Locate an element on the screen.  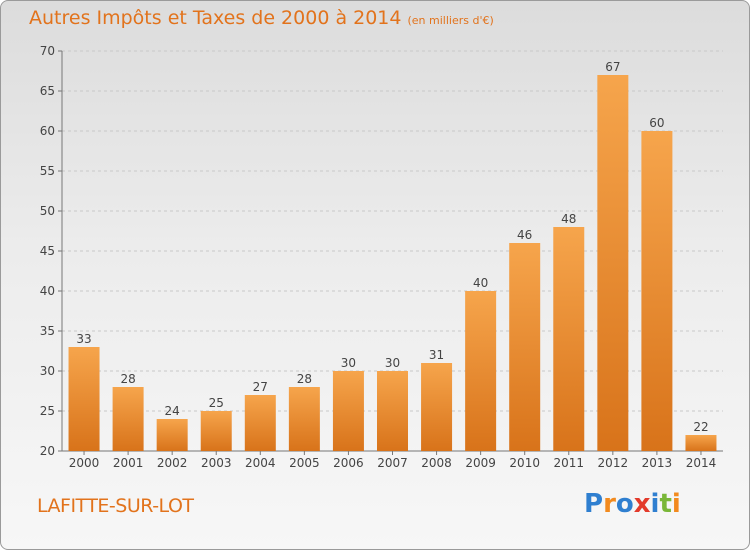
y-tick-label: 70 is located at coordinates (47, 51).